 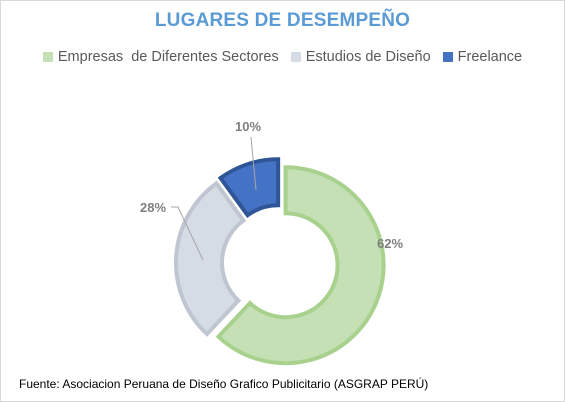 I want to click on legend-item-empresas: Empresas de Diferentes Sectores, so click(x=160, y=57).